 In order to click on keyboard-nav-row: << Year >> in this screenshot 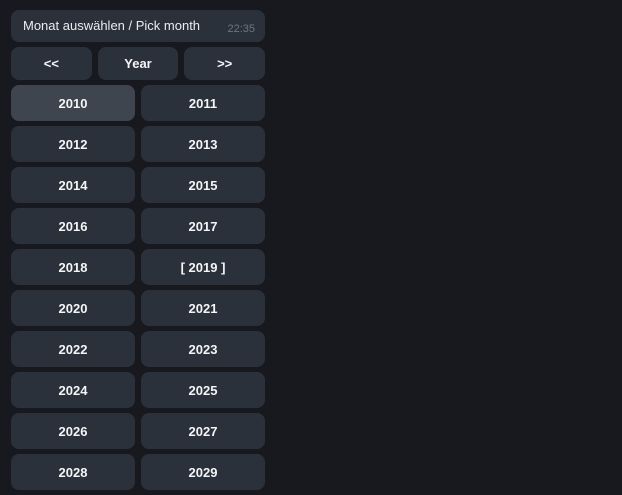, I will do `click(138, 63)`.